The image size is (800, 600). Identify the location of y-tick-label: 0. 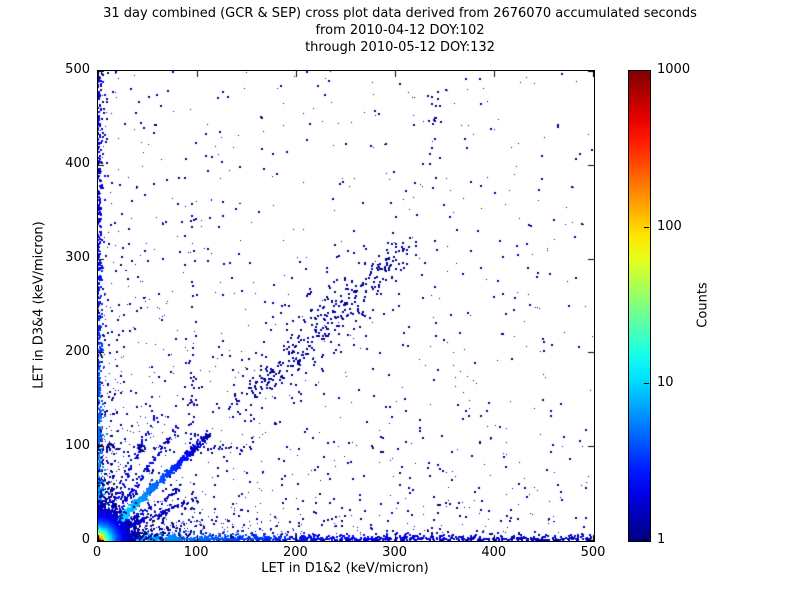
(85, 539).